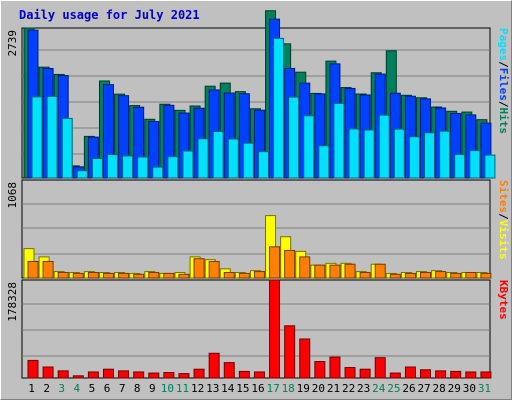  I want to click on x-tick-label-day-11: 11, so click(182, 388).